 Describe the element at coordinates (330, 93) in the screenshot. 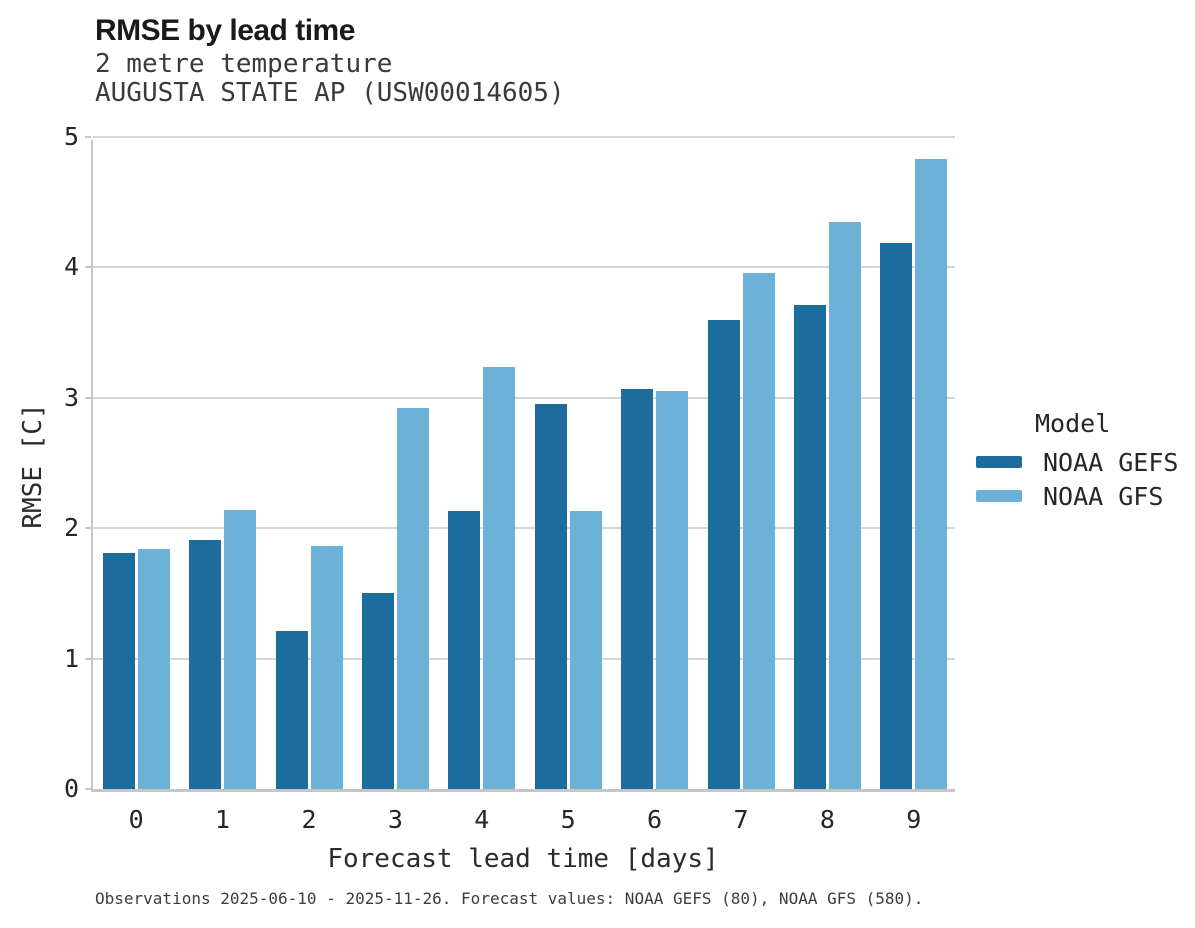

I see `chart-subtitle-station: AUGUSTA STATE AP (USW00014605)` at that location.